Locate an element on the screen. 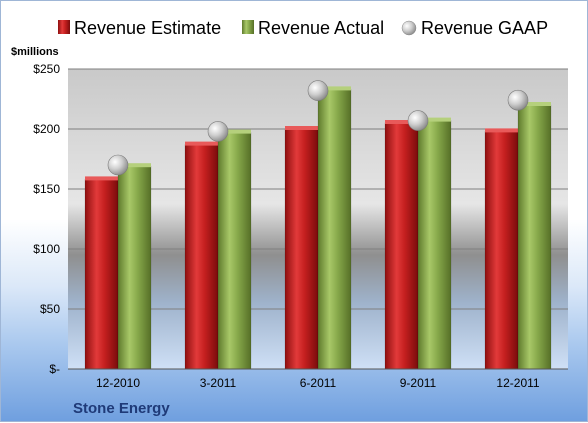 The image size is (588, 423). y-tick-label: $100 is located at coordinates (46, 249).